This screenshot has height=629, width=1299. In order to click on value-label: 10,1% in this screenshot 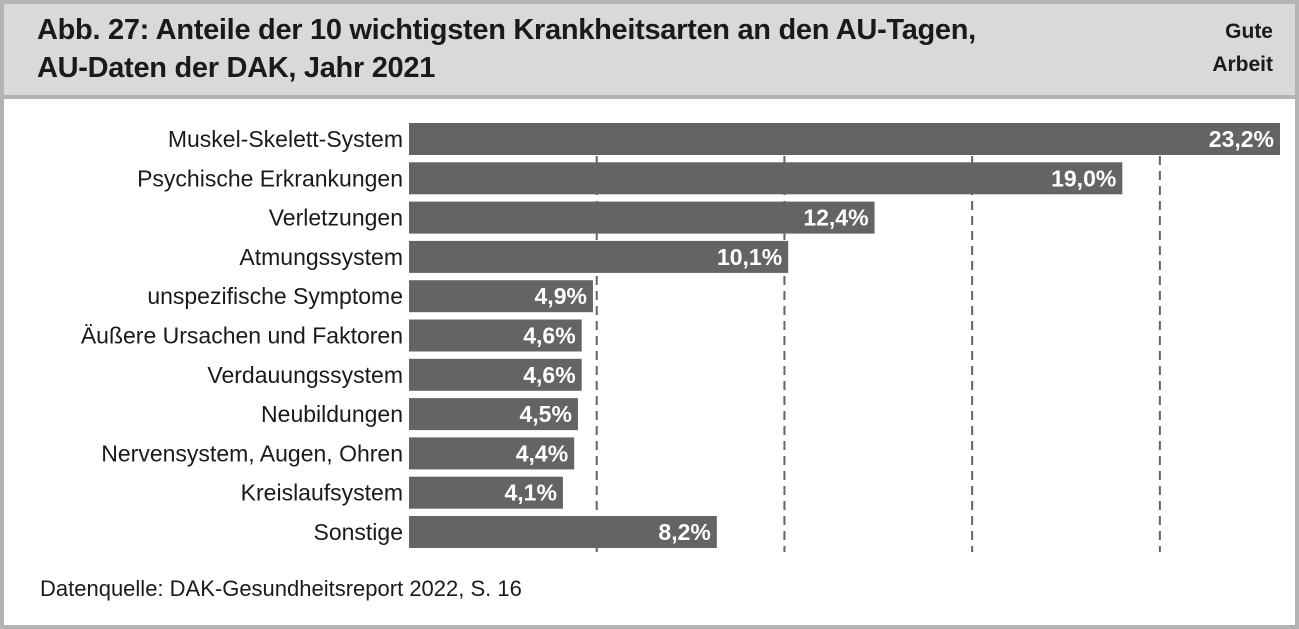, I will do `click(749, 257)`.